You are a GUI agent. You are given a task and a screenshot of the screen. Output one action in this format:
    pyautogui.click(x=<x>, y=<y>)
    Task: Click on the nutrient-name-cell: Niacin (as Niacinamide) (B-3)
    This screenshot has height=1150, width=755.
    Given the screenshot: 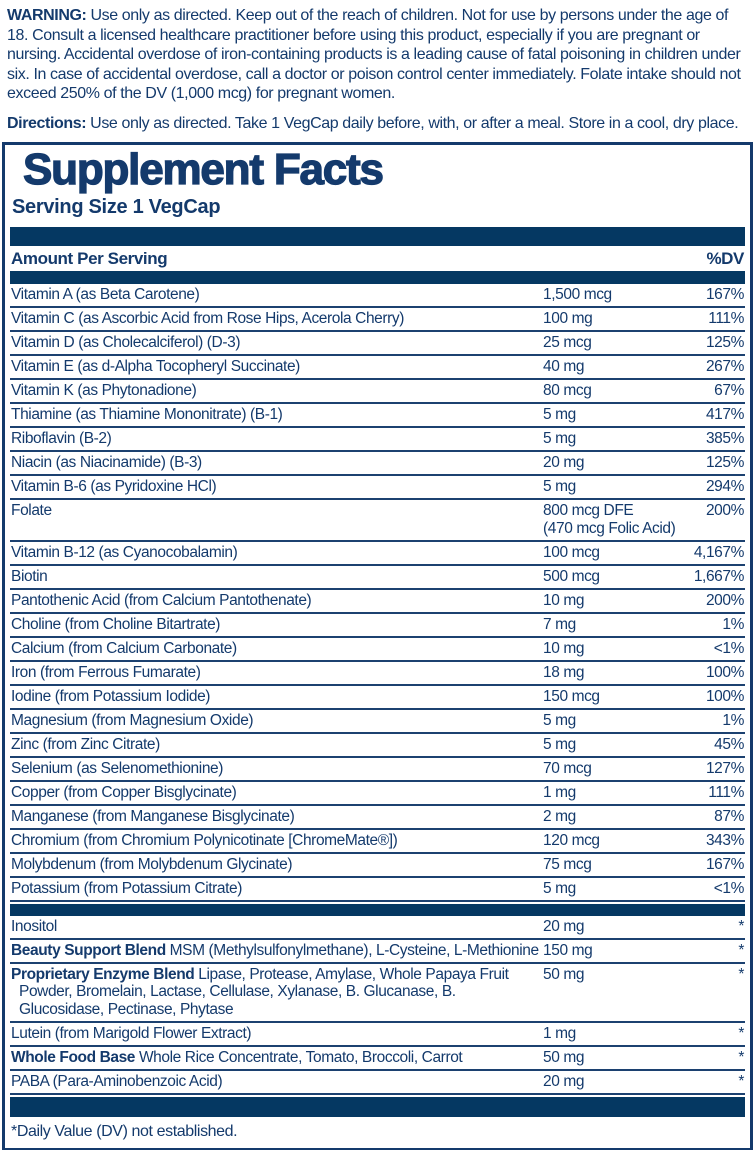 What is the action you would take?
    pyautogui.click(x=106, y=463)
    